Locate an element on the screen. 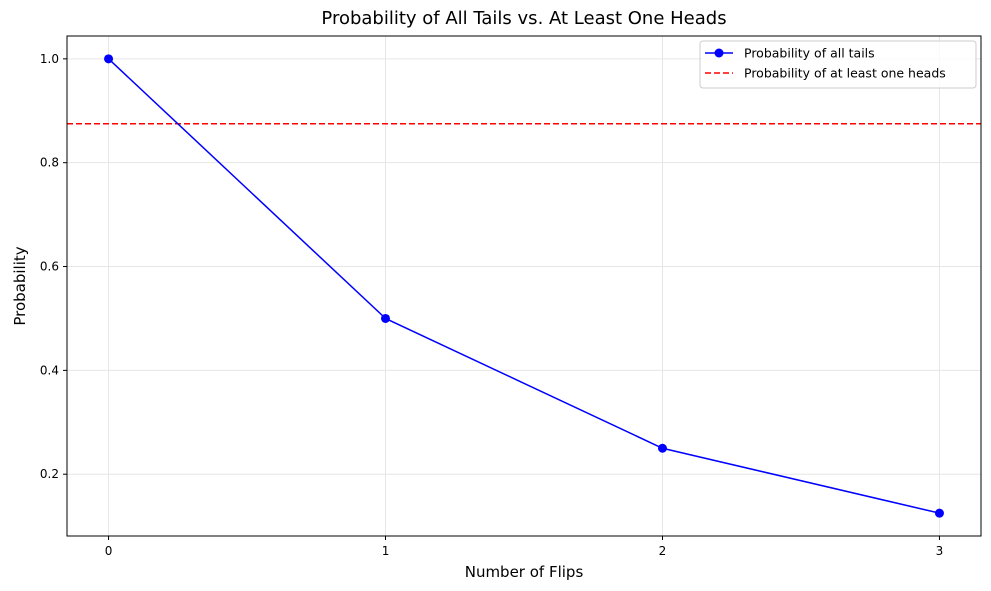 The image size is (991, 591). y-tick-label: 0.2 is located at coordinates (49, 474).